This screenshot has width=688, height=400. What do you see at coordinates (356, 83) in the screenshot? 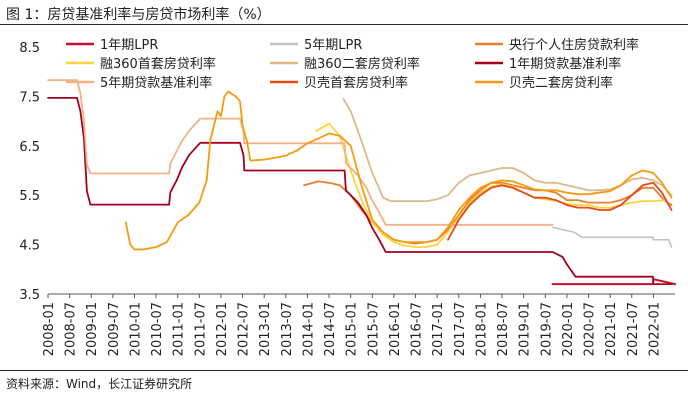
I see `legend-label: 贝壳首套房贷利率` at bounding box center [356, 83].